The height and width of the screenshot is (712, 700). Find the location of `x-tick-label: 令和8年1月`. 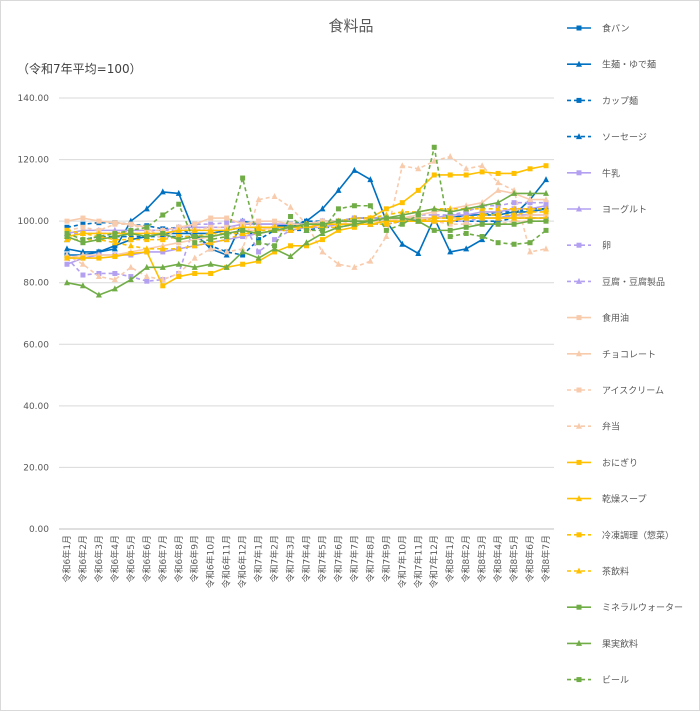

x-tick-label: 令和8年1月 is located at coordinates (450, 558).